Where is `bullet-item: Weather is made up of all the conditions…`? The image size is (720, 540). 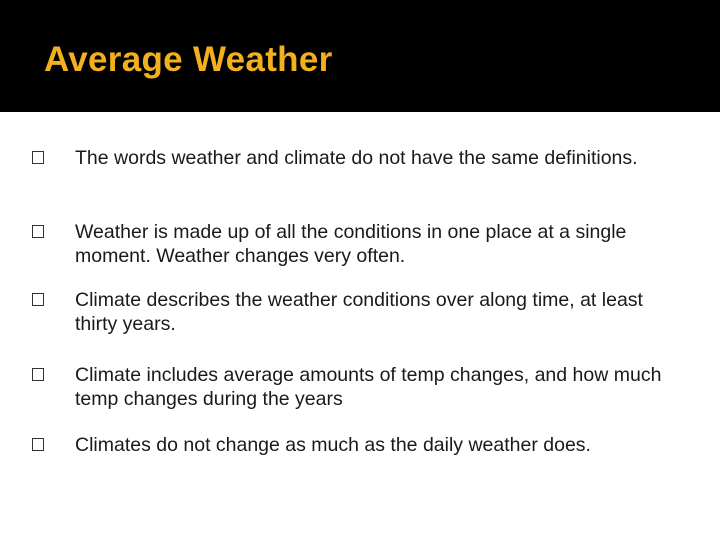 bullet-item: Weather is made up of all the conditions… is located at coordinates (359, 244).